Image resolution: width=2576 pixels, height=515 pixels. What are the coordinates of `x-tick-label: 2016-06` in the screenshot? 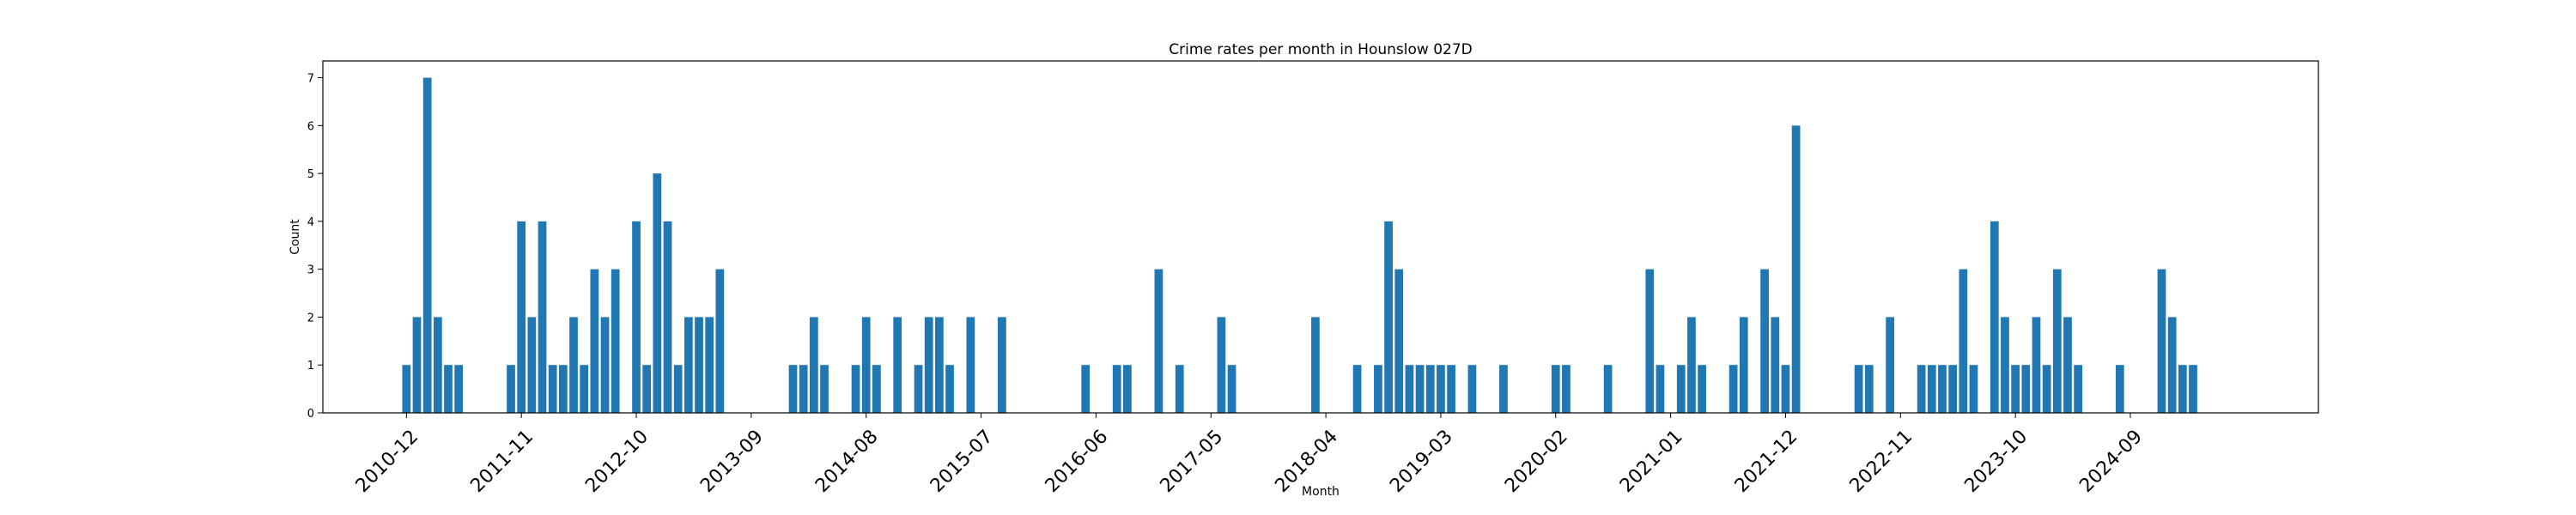 It's located at (1078, 461).